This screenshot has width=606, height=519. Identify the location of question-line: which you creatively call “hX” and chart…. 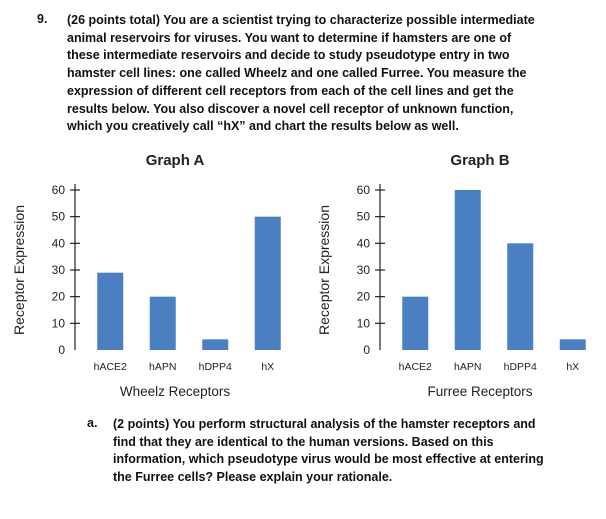
(263, 126).